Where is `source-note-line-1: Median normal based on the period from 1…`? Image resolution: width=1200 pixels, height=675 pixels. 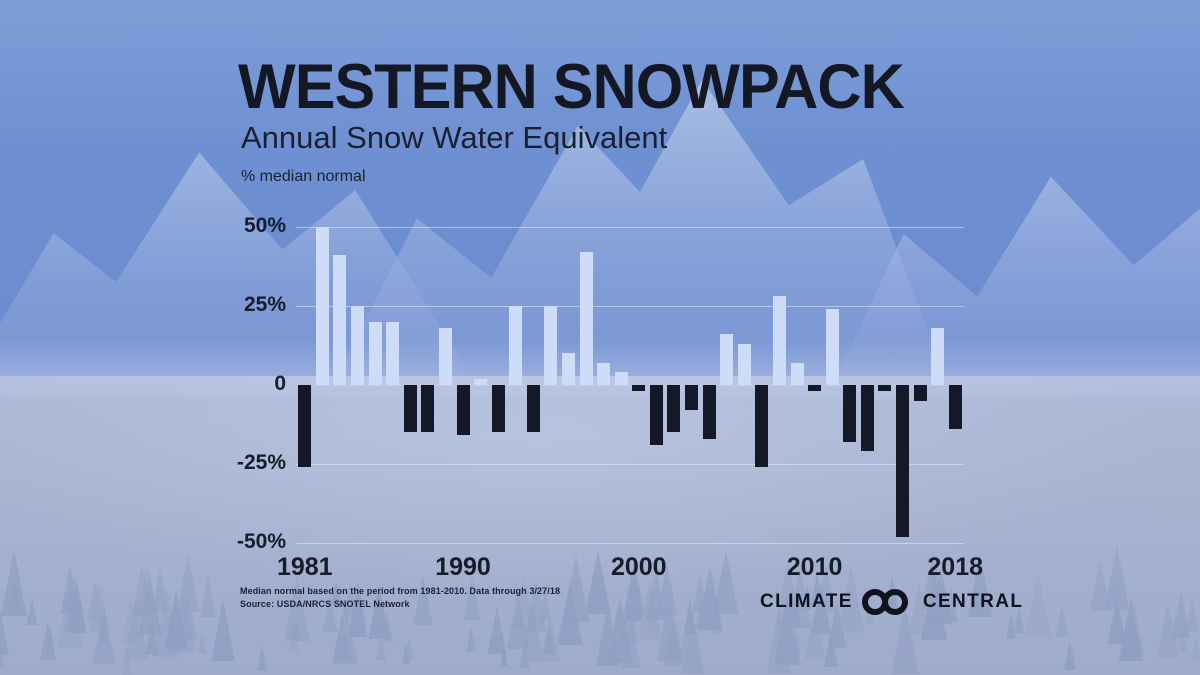 source-note-line-1: Median normal based on the period from 1… is located at coordinates (400, 591).